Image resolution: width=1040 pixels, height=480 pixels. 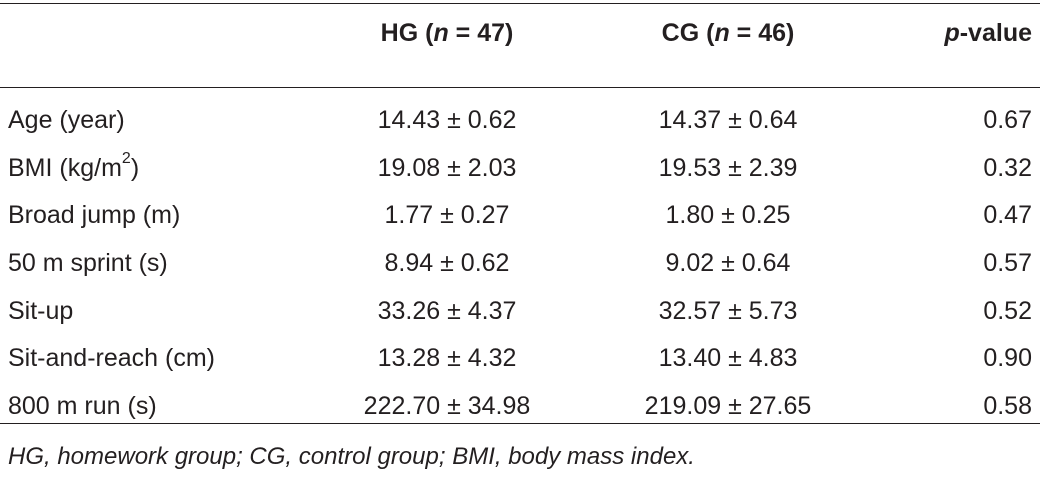 What do you see at coordinates (74, 165) in the screenshot?
I see `row-label: BMI (kg/m2)` at bounding box center [74, 165].